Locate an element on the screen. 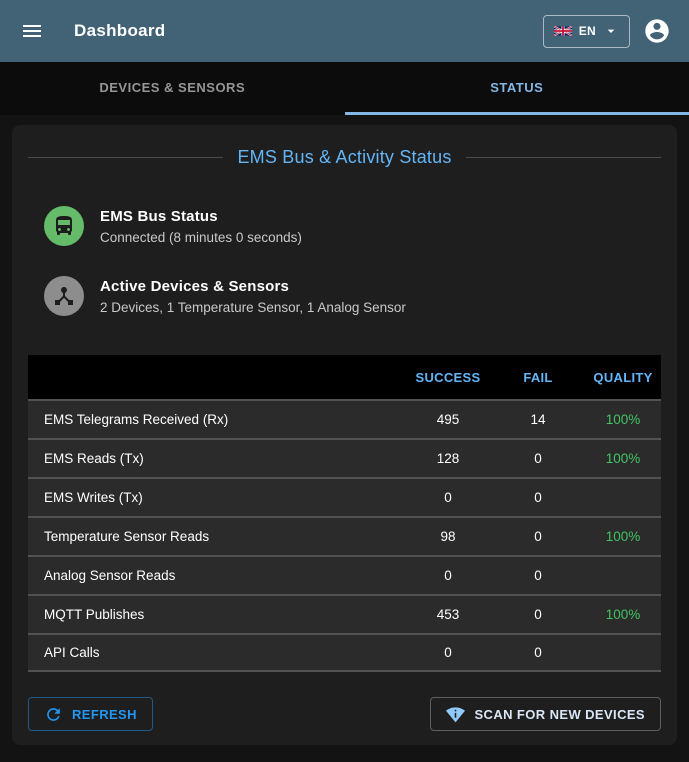 This screenshot has height=762, width=689. scan-wifi-icon is located at coordinates (456, 714).